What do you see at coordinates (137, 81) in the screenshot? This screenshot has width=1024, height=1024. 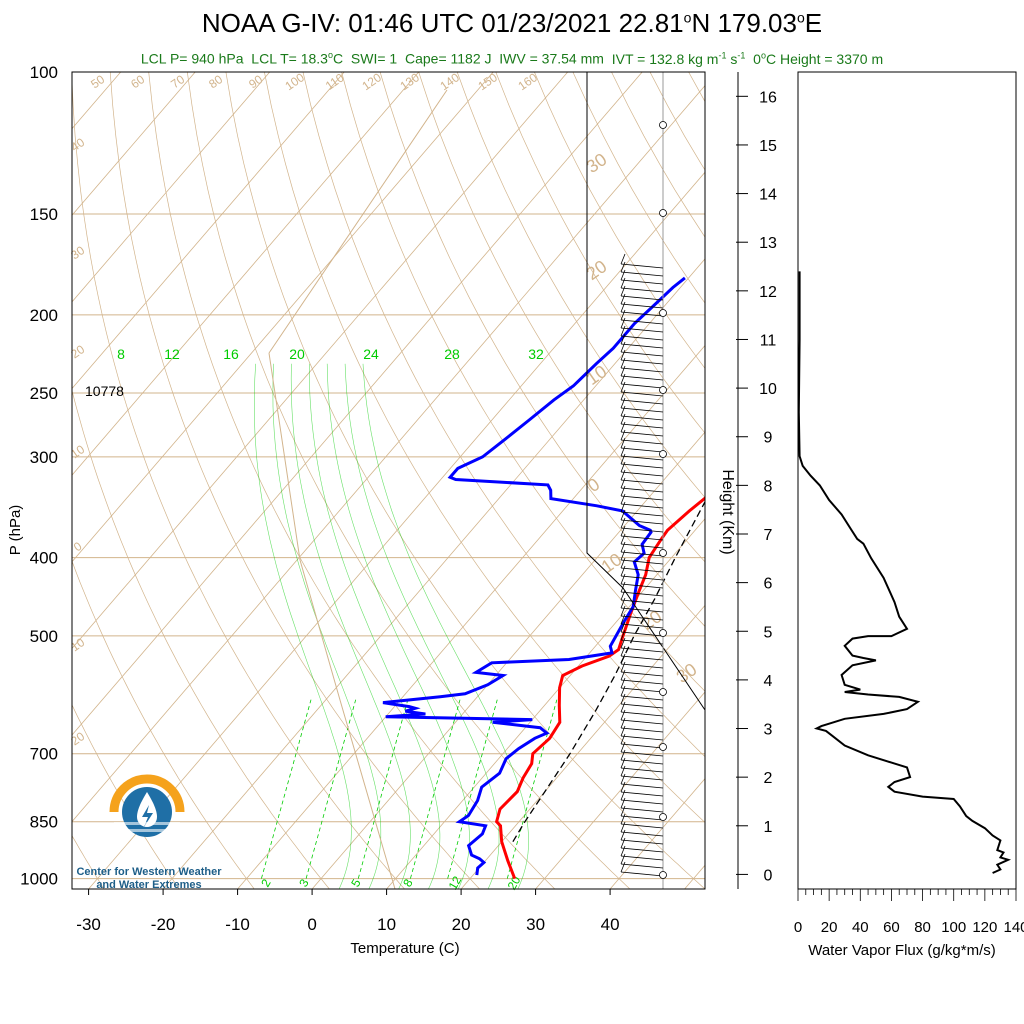 I see `isotherm-label: 60` at bounding box center [137, 81].